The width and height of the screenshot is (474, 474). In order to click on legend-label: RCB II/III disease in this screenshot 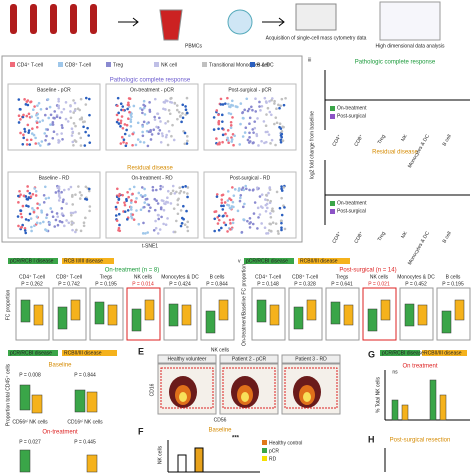, I will do `click(83, 261)`.